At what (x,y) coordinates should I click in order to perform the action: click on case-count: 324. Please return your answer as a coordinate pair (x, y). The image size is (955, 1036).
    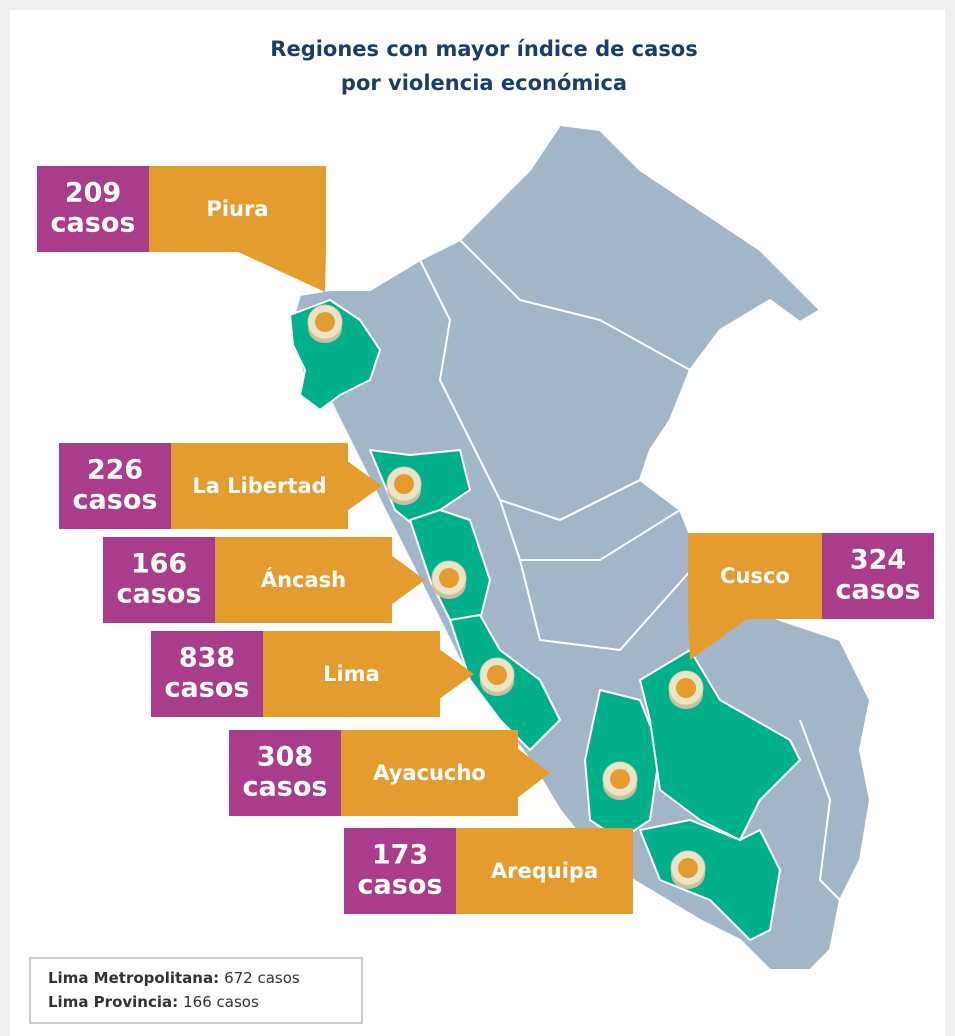
    Looking at the image, I should click on (878, 560).